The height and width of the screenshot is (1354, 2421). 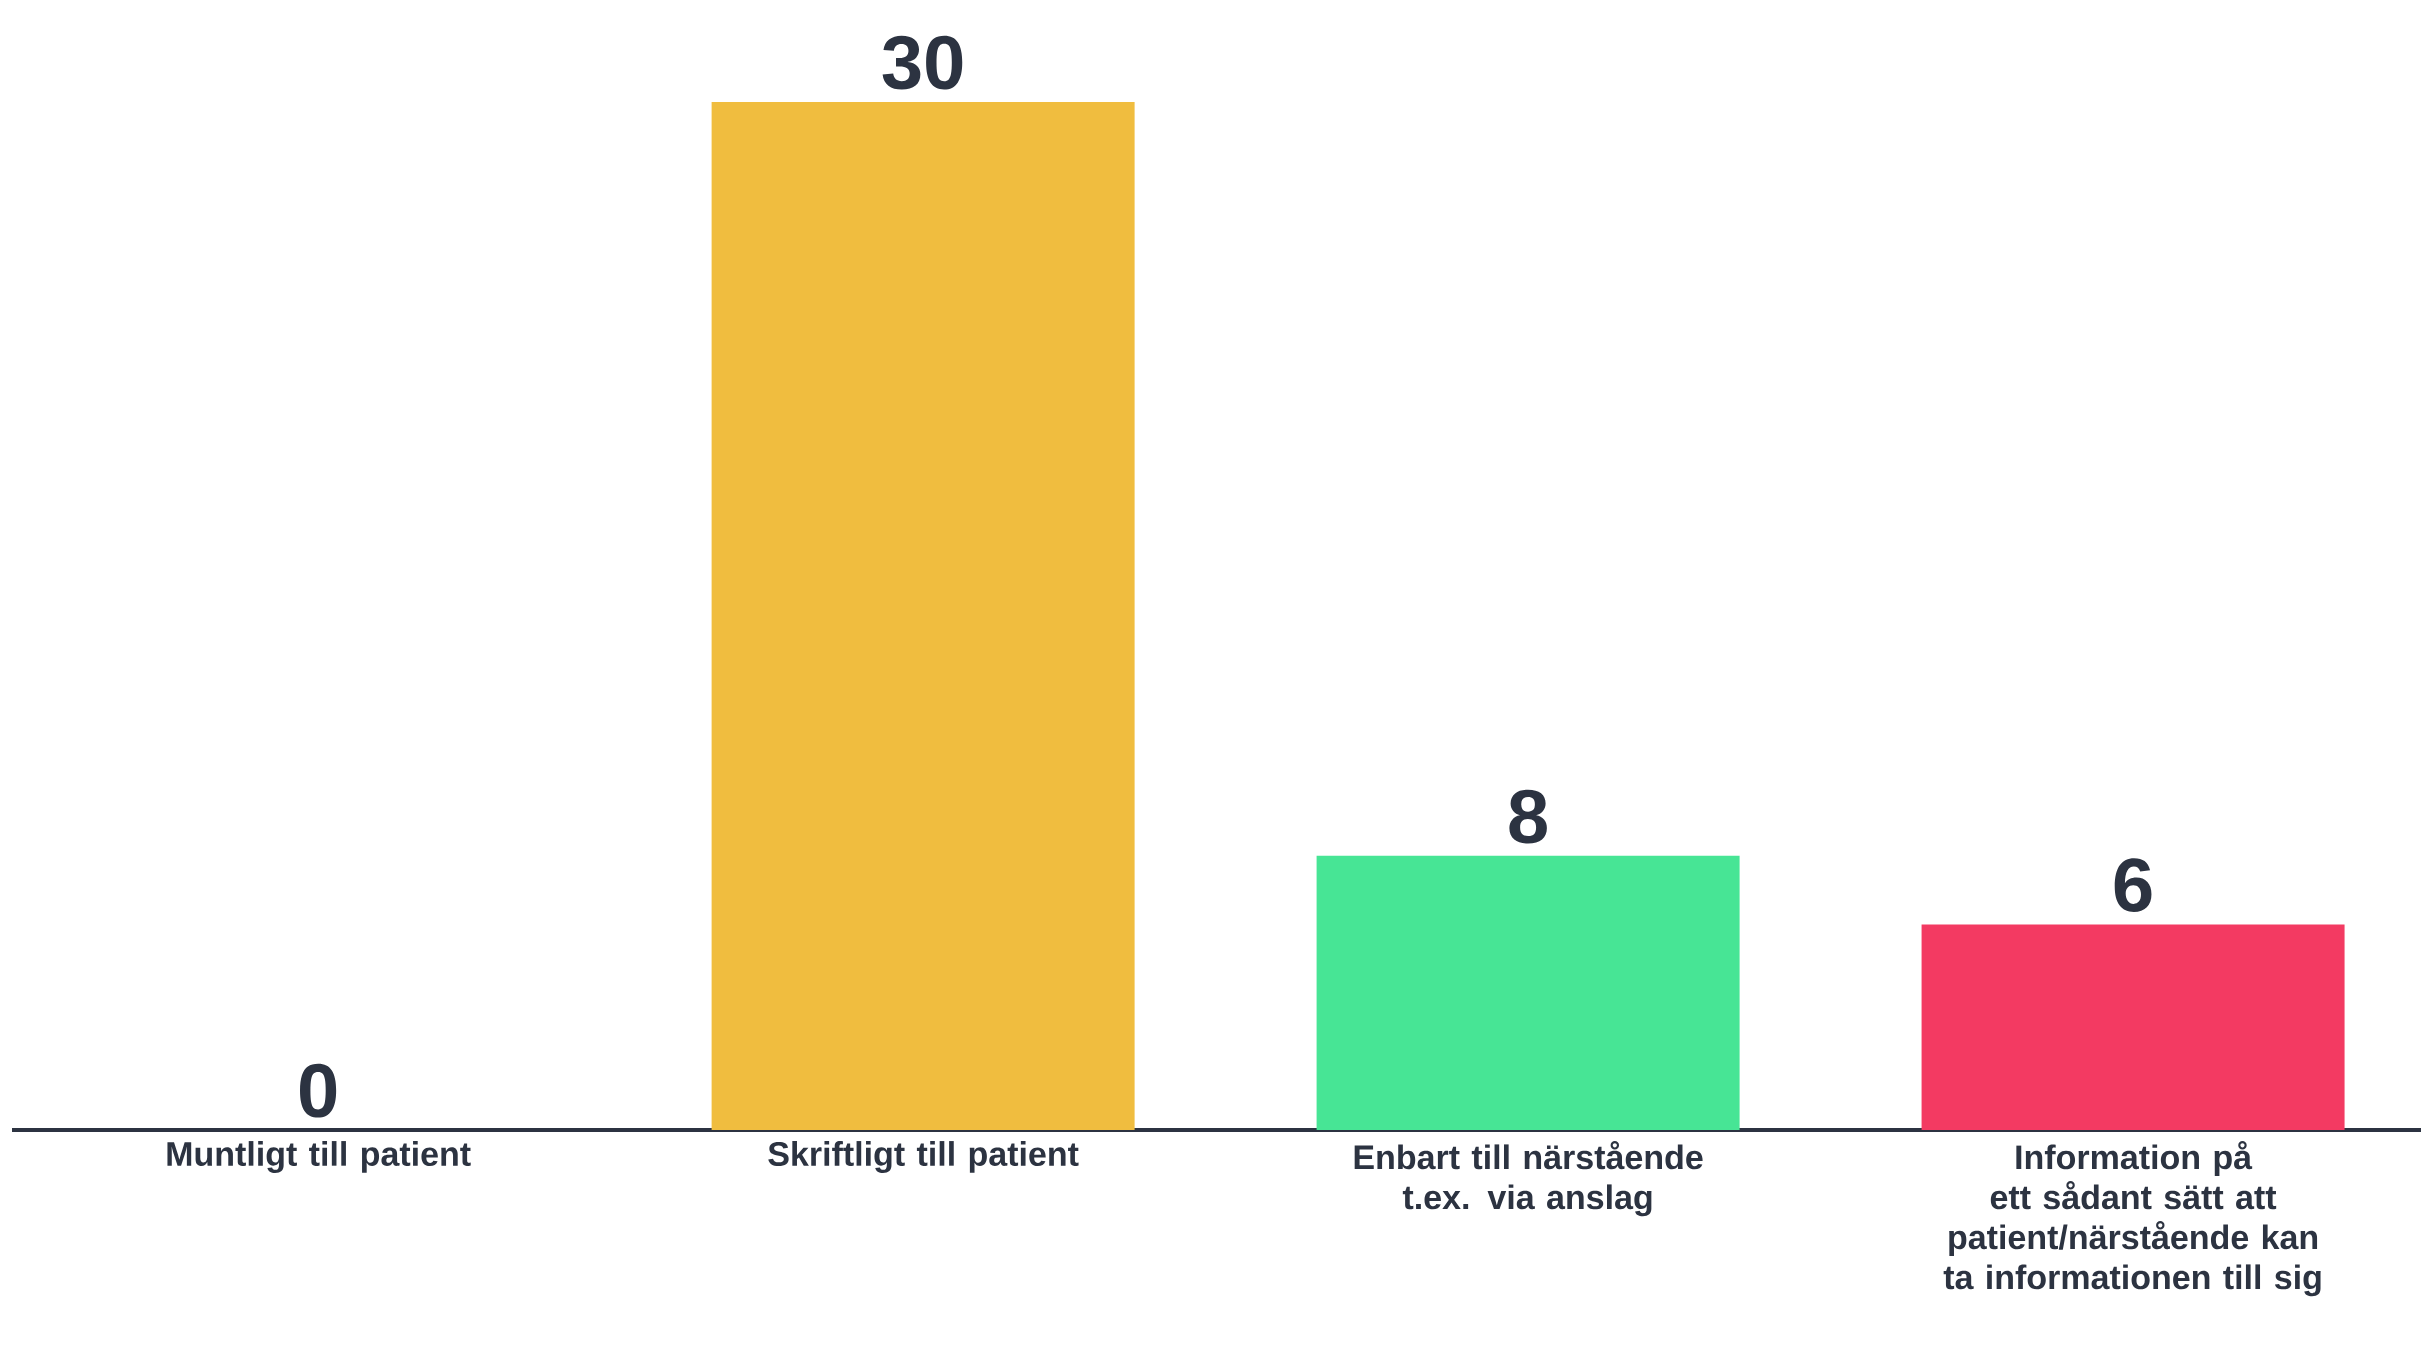 I want to click on x-tick-label: Information på ett sådant sätt att patient/närstående kan ta informationen till sig, so click(x=2132, y=1219).